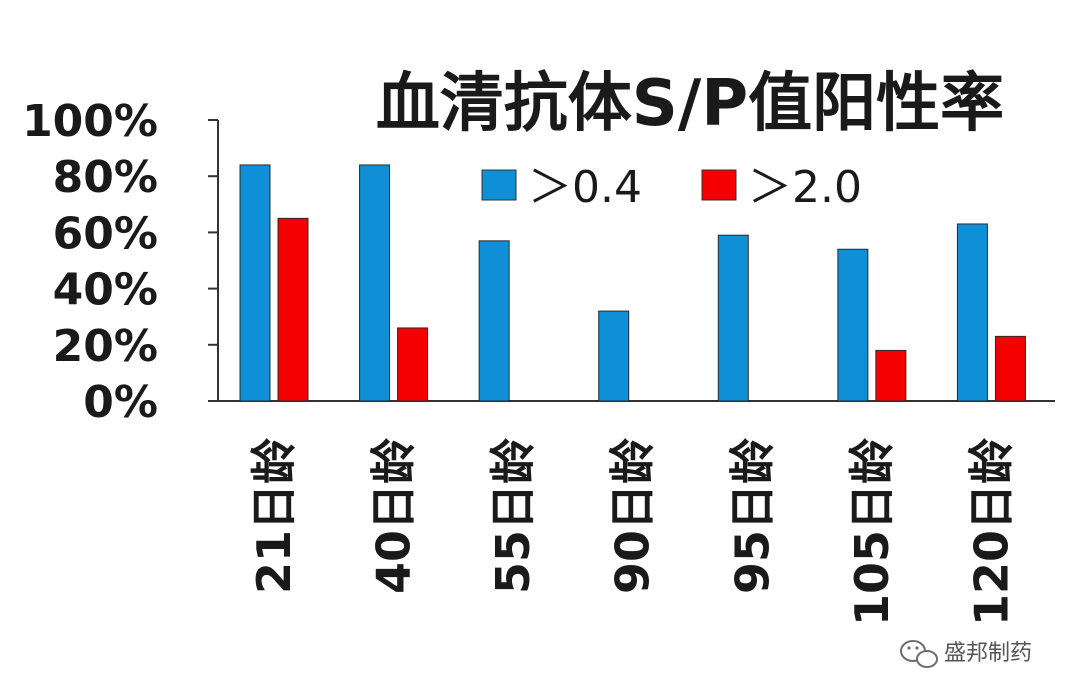  What do you see at coordinates (752, 516) in the screenshot?
I see `x-tick-label: 95日龄` at bounding box center [752, 516].